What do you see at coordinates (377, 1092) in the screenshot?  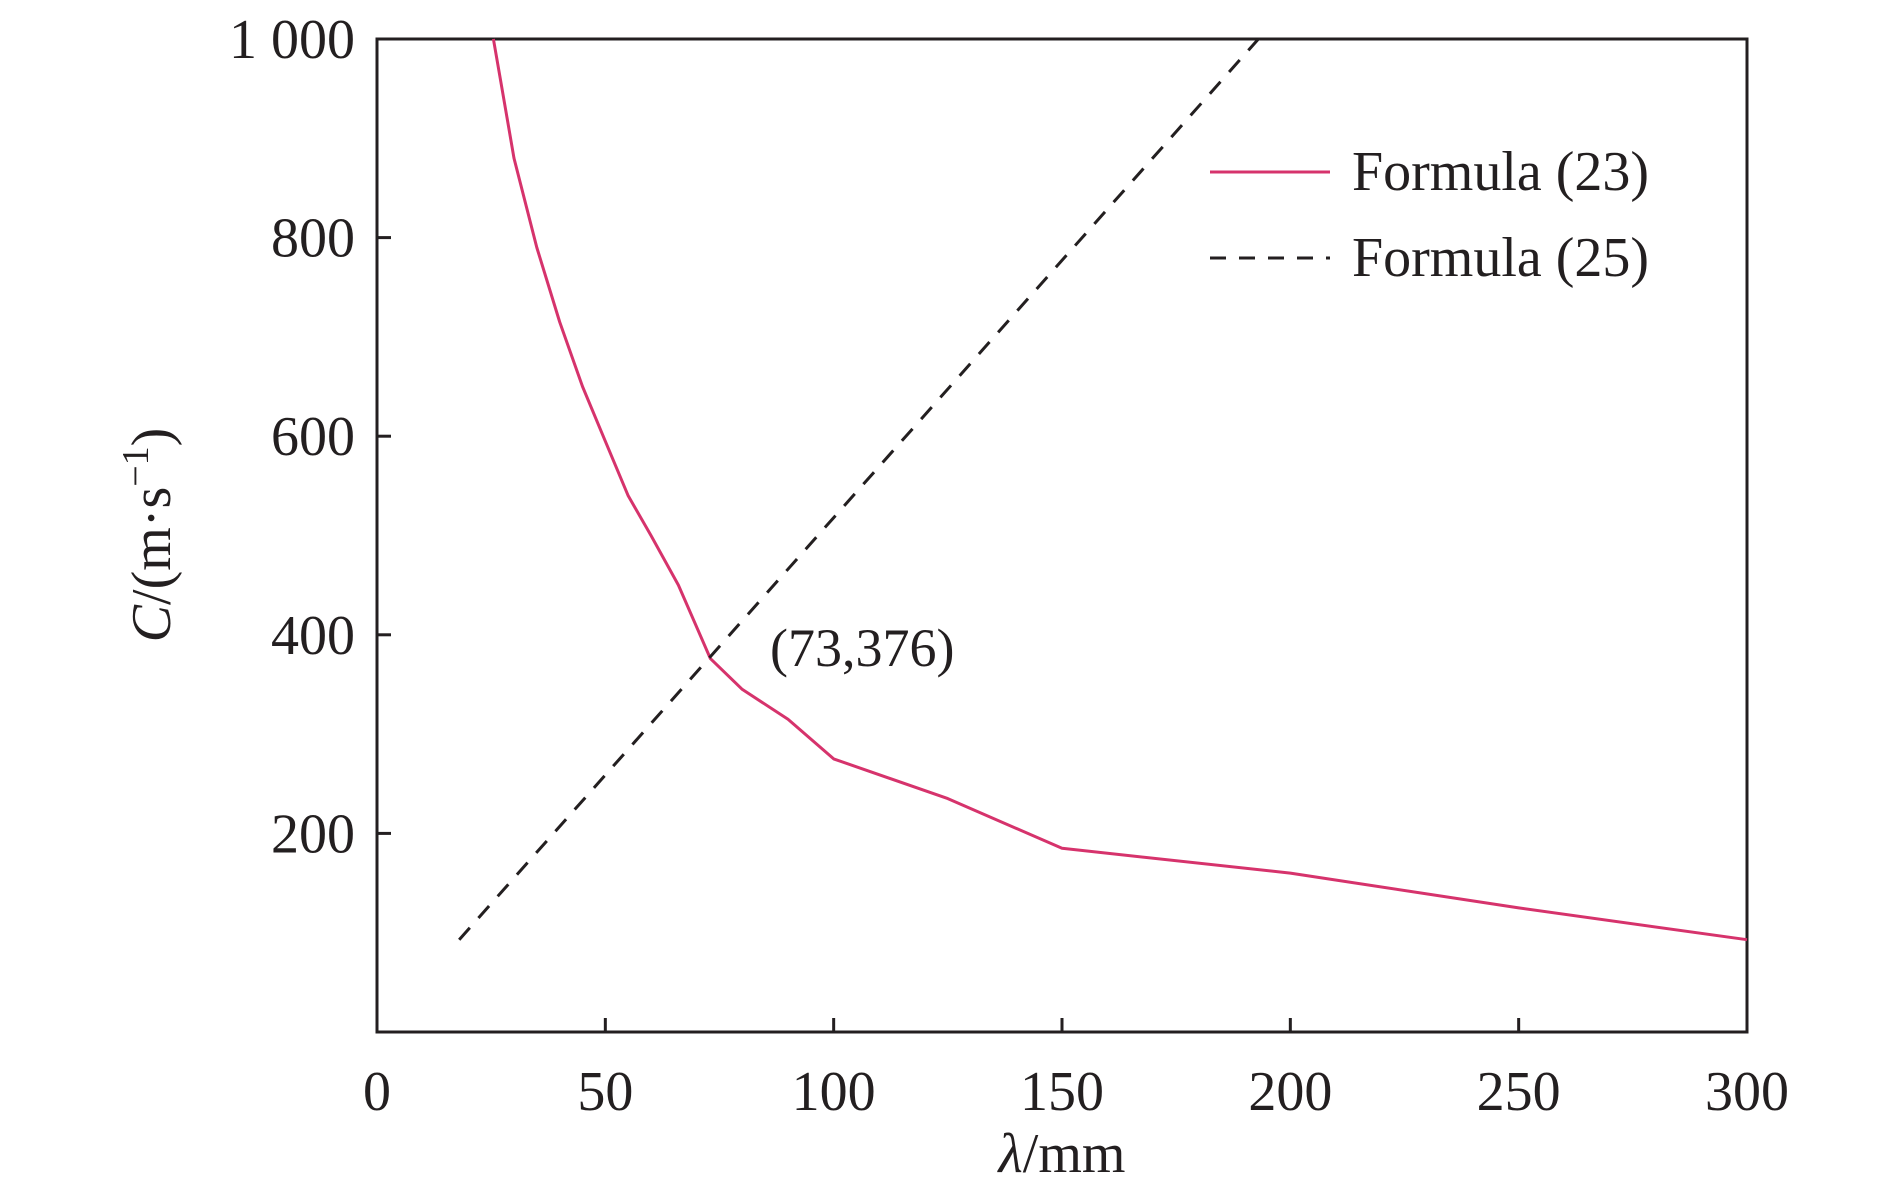 I see `x-tick-label: 0` at bounding box center [377, 1092].